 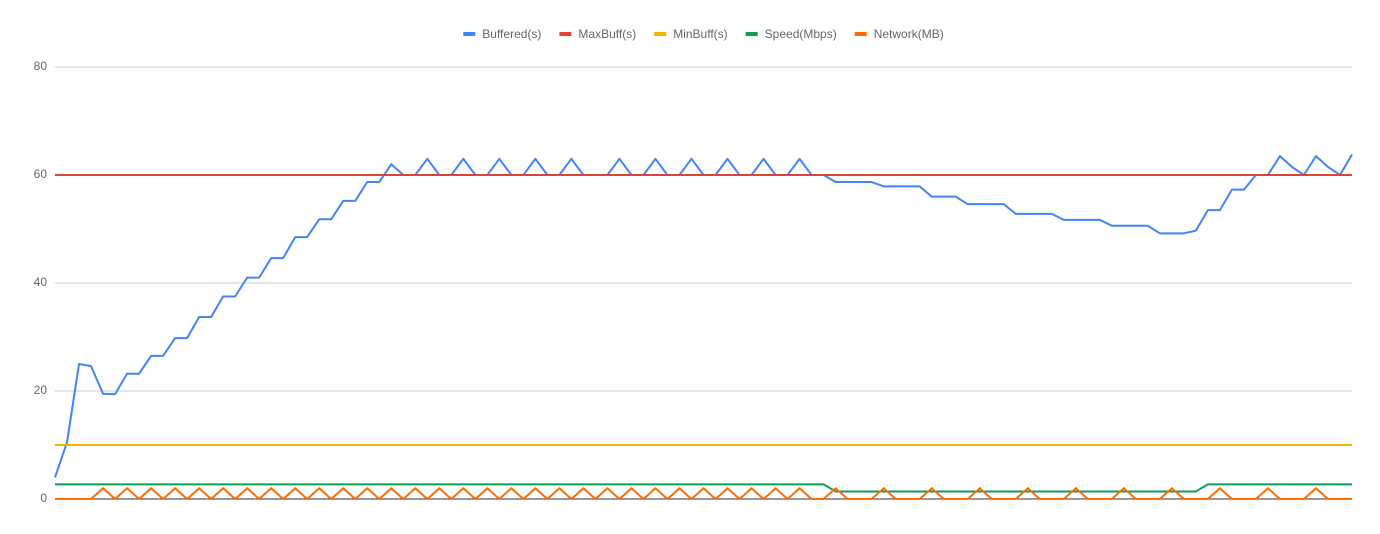 What do you see at coordinates (700, 34) in the screenshot?
I see `legend-label: MinBuff(s)` at bounding box center [700, 34].